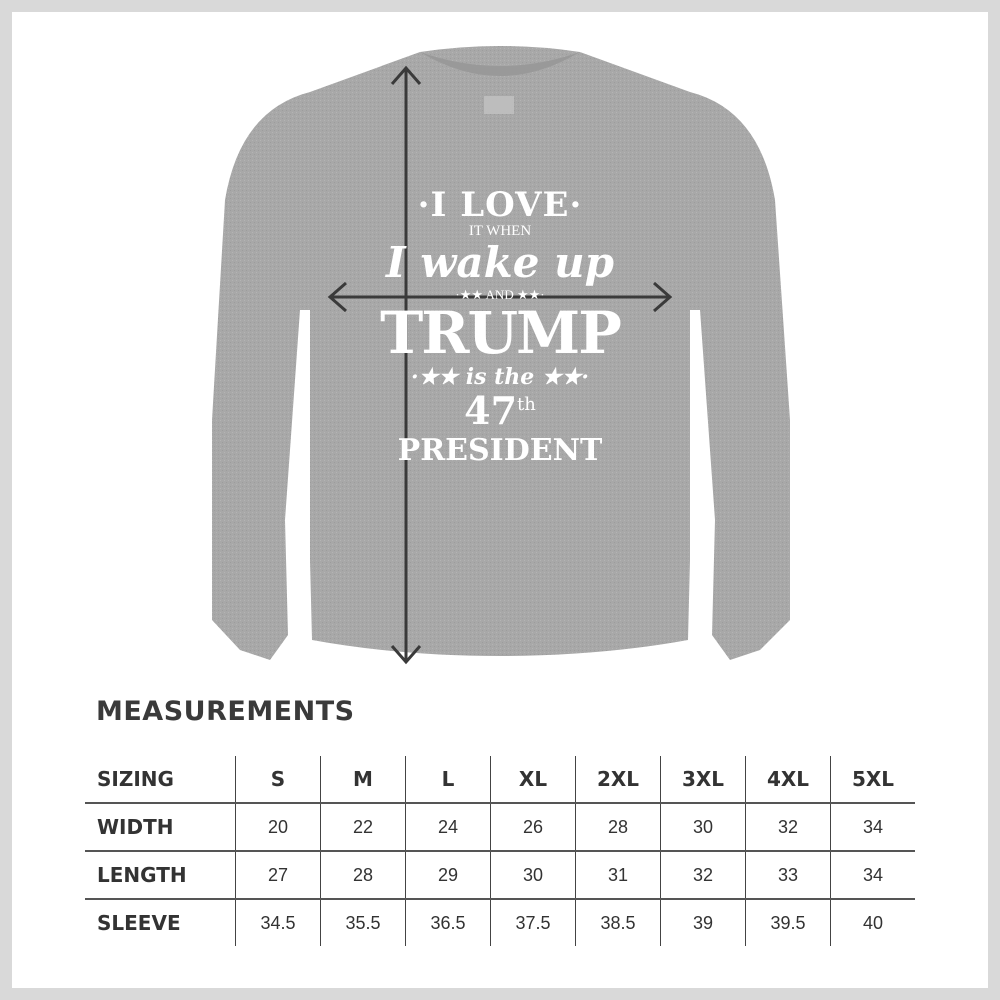  Describe the element at coordinates (160, 826) in the screenshot. I see `row-label: WIDTH` at that location.